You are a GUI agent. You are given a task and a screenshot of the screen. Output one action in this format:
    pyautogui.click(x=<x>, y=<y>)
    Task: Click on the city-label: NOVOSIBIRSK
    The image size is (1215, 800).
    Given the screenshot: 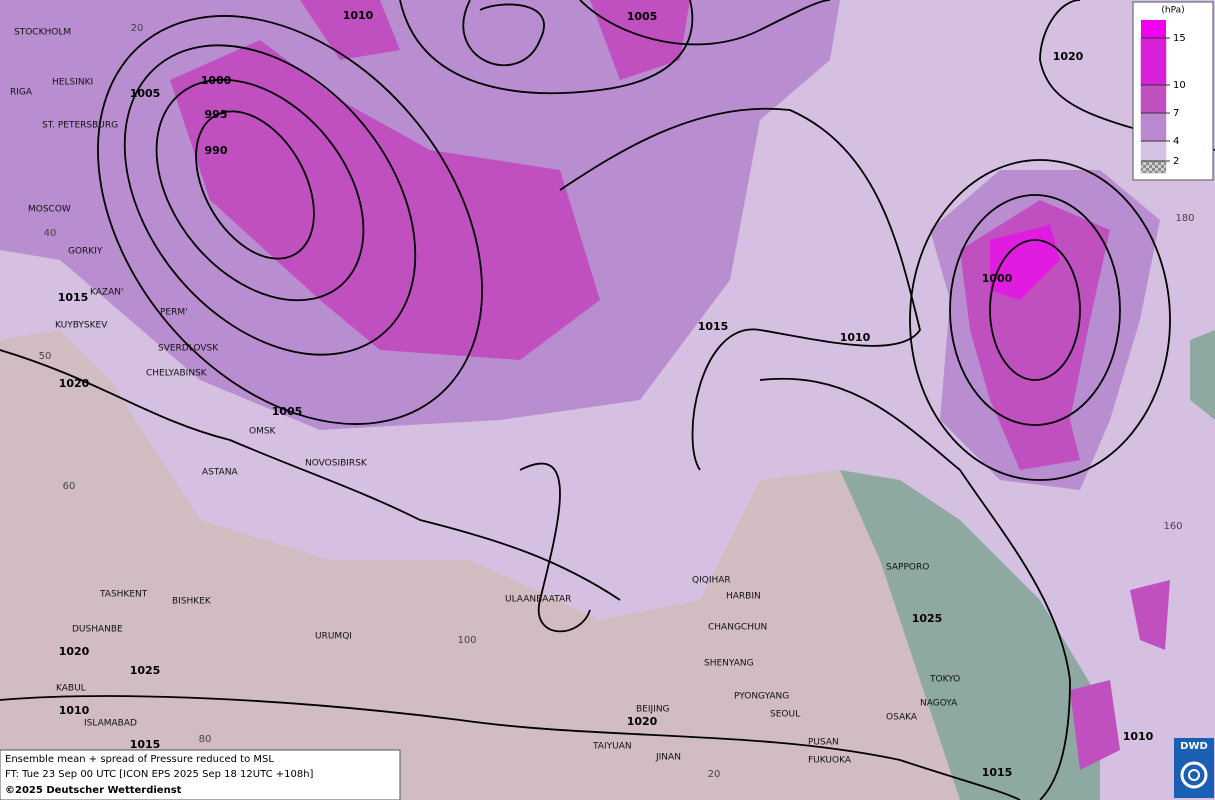 What is the action you would take?
    pyautogui.click(x=336, y=464)
    